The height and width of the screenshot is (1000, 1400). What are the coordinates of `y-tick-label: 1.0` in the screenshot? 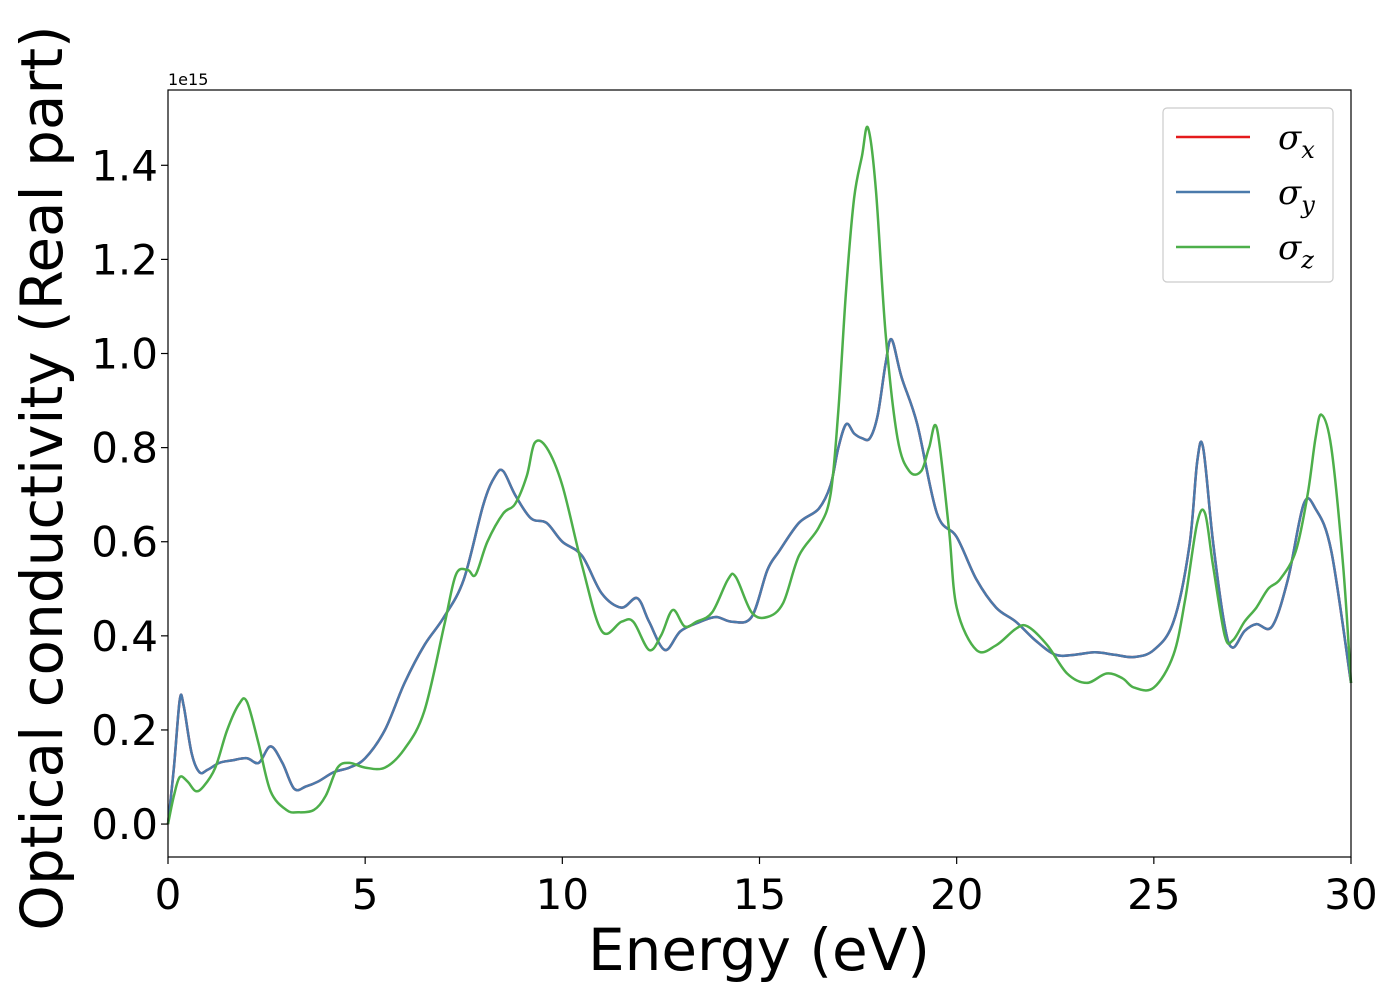 It's located at (124, 354).